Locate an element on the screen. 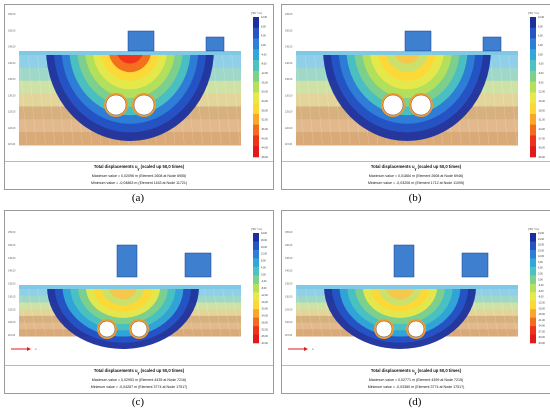 The width and height of the screenshot is (550, 413). legend-label: -6,00 is located at coordinates (541, 73).